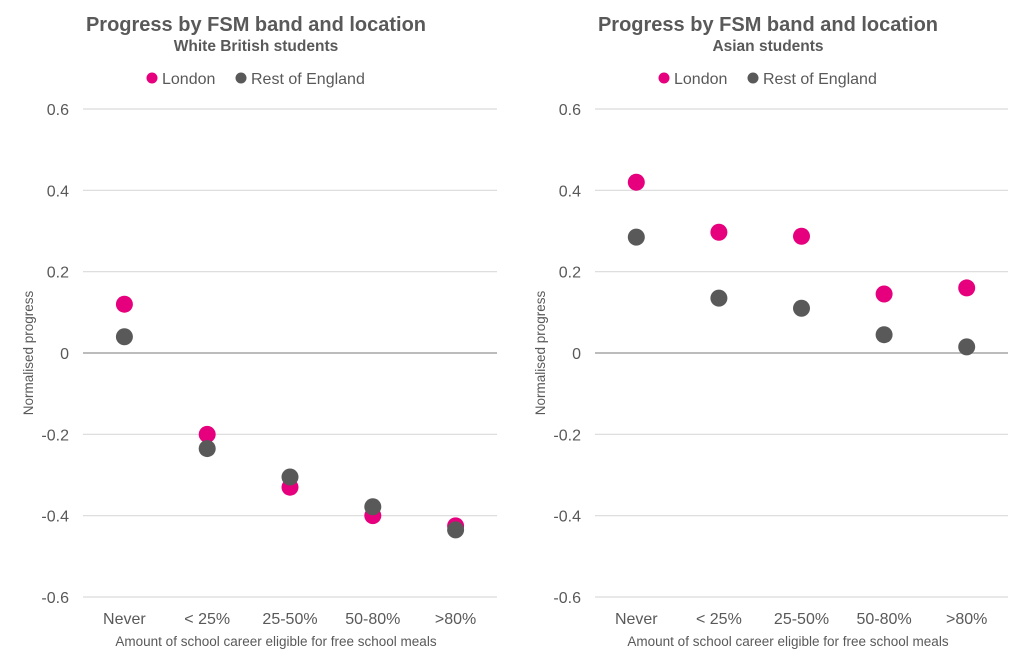  What do you see at coordinates (767, 46) in the screenshot?
I see `chart-subtitle: Asian students` at bounding box center [767, 46].